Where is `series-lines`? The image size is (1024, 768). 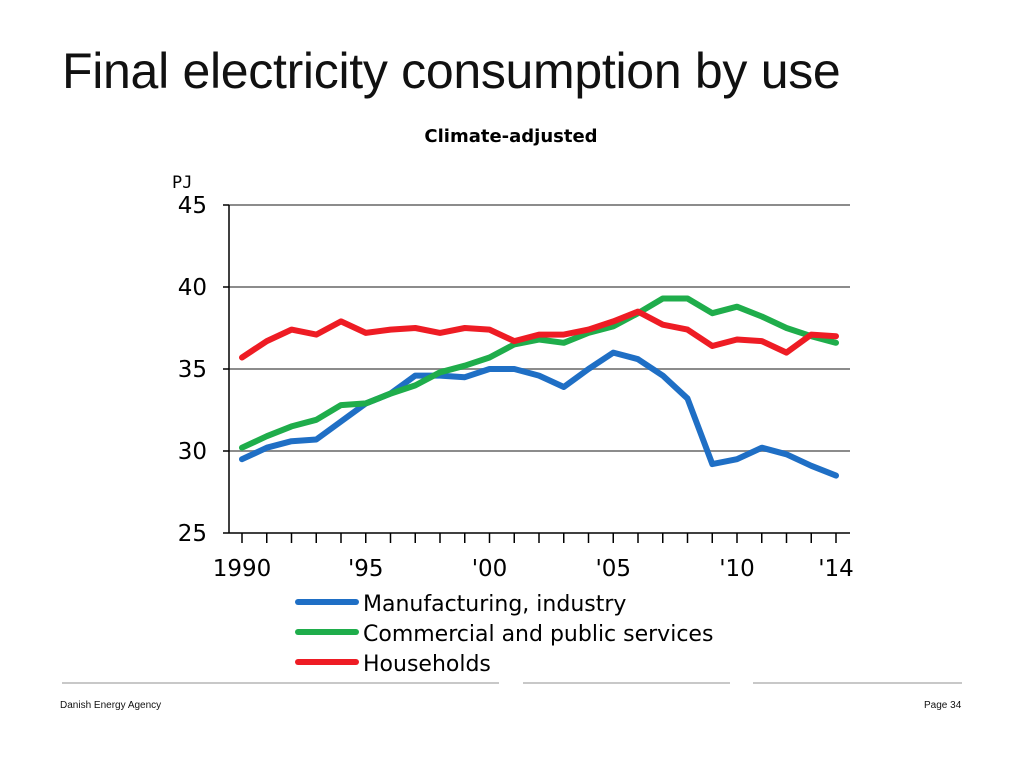
series-lines is located at coordinates (539, 387).